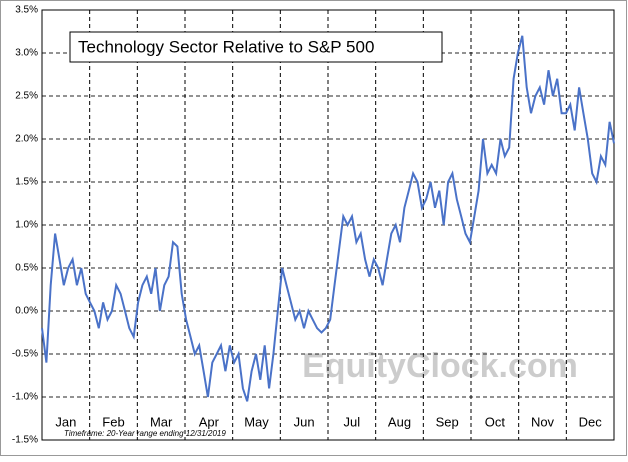 The height and width of the screenshot is (462, 628). What do you see at coordinates (25, 354) in the screenshot?
I see `y-tick-label: -0.5%` at bounding box center [25, 354].